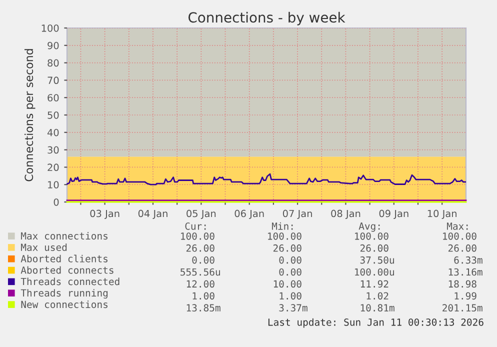 The width and height of the screenshot is (497, 347). What do you see at coordinates (465, 296) in the screenshot?
I see `text: 1.99` at bounding box center [465, 296].